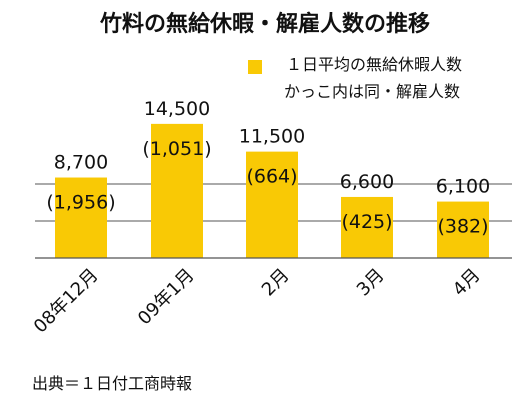  Describe the element at coordinates (272, 137) in the screenshot. I see `data-label-paid-leave: 11,500` at that location.